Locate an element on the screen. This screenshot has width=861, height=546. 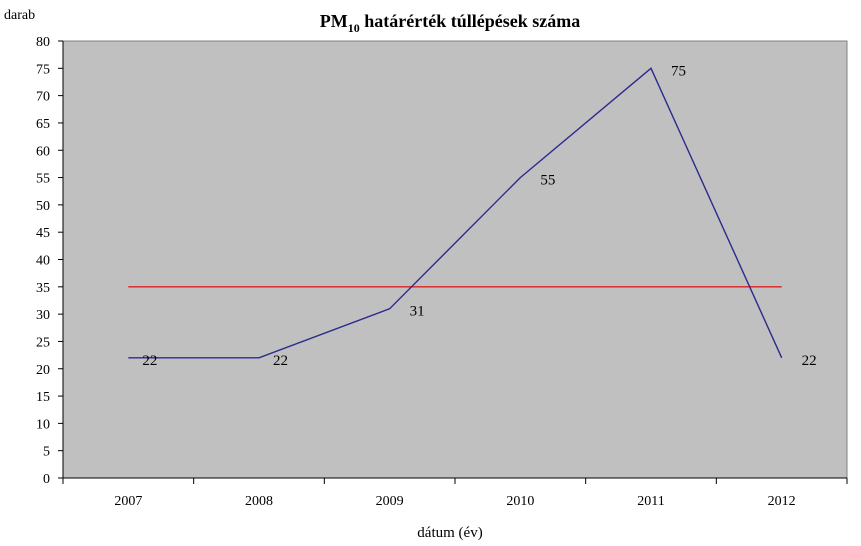
y-tick-label: 25 is located at coordinates (43, 342).